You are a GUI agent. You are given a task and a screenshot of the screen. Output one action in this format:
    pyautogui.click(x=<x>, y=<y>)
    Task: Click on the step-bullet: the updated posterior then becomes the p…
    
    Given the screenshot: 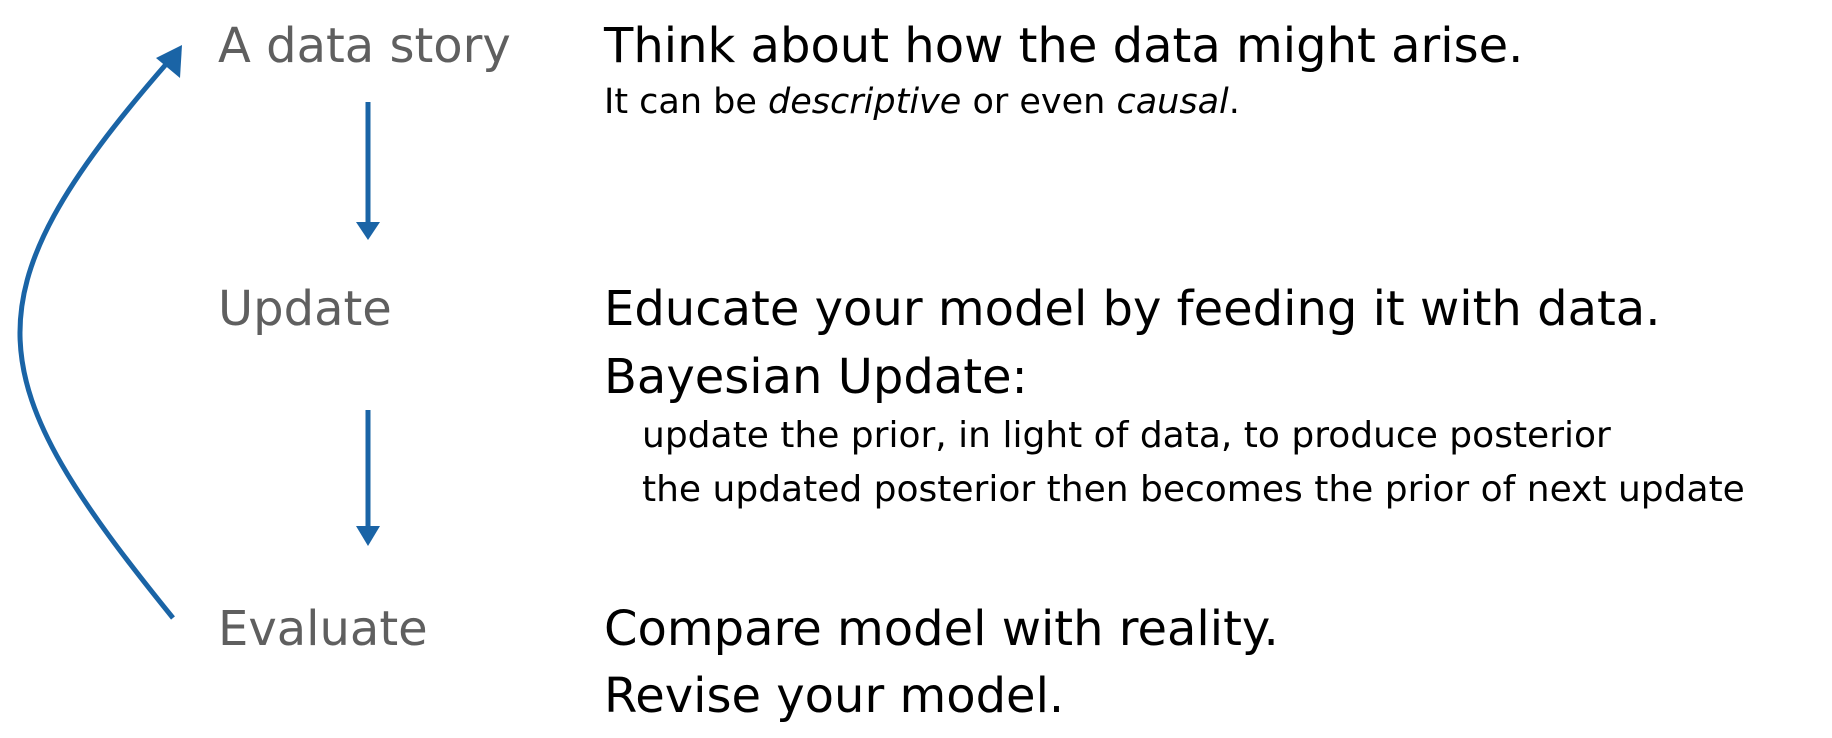 What is the action you would take?
    pyautogui.click(x=1193, y=489)
    